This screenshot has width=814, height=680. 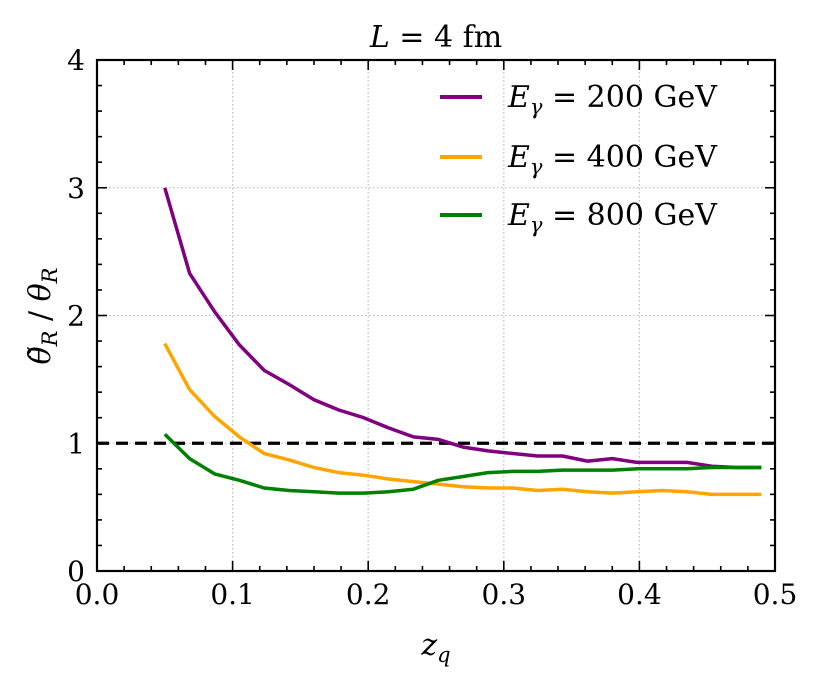 What do you see at coordinates (50, 275) in the screenshot?
I see `y-label-den-sub: R` at bounding box center [50, 275].